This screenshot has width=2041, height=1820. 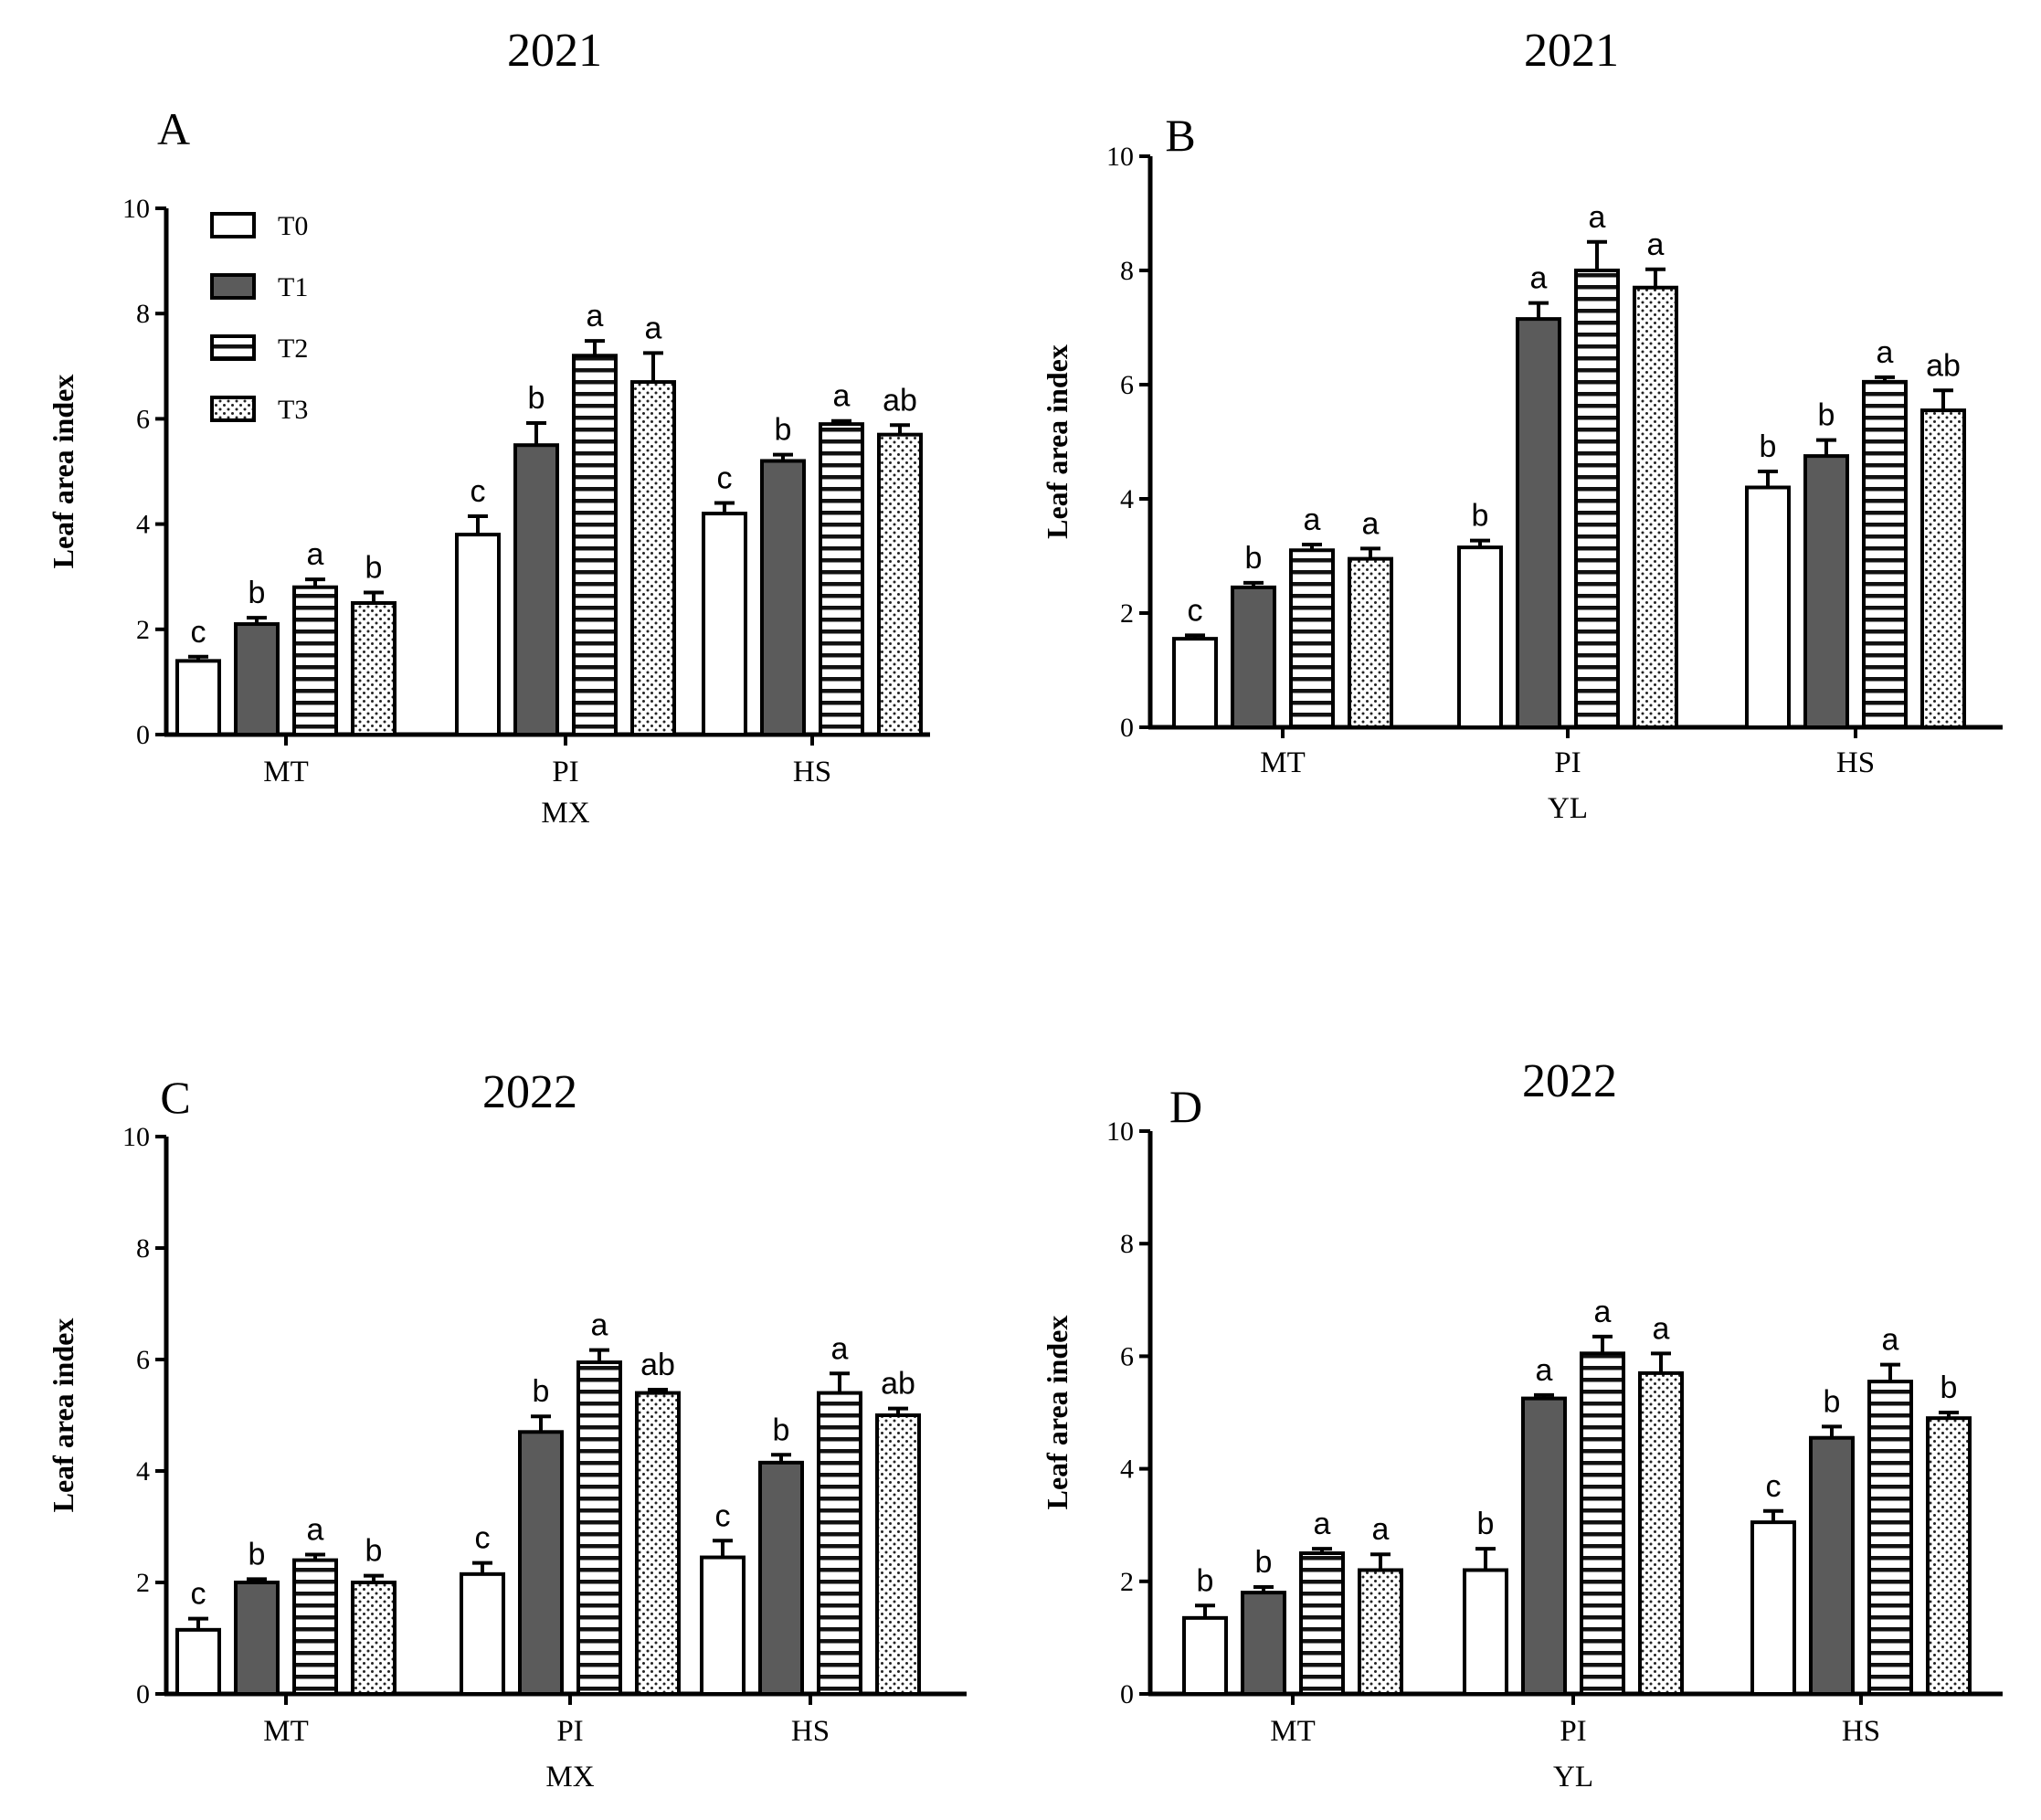 What do you see at coordinates (293, 287) in the screenshot?
I see `legend-label: T1` at bounding box center [293, 287].